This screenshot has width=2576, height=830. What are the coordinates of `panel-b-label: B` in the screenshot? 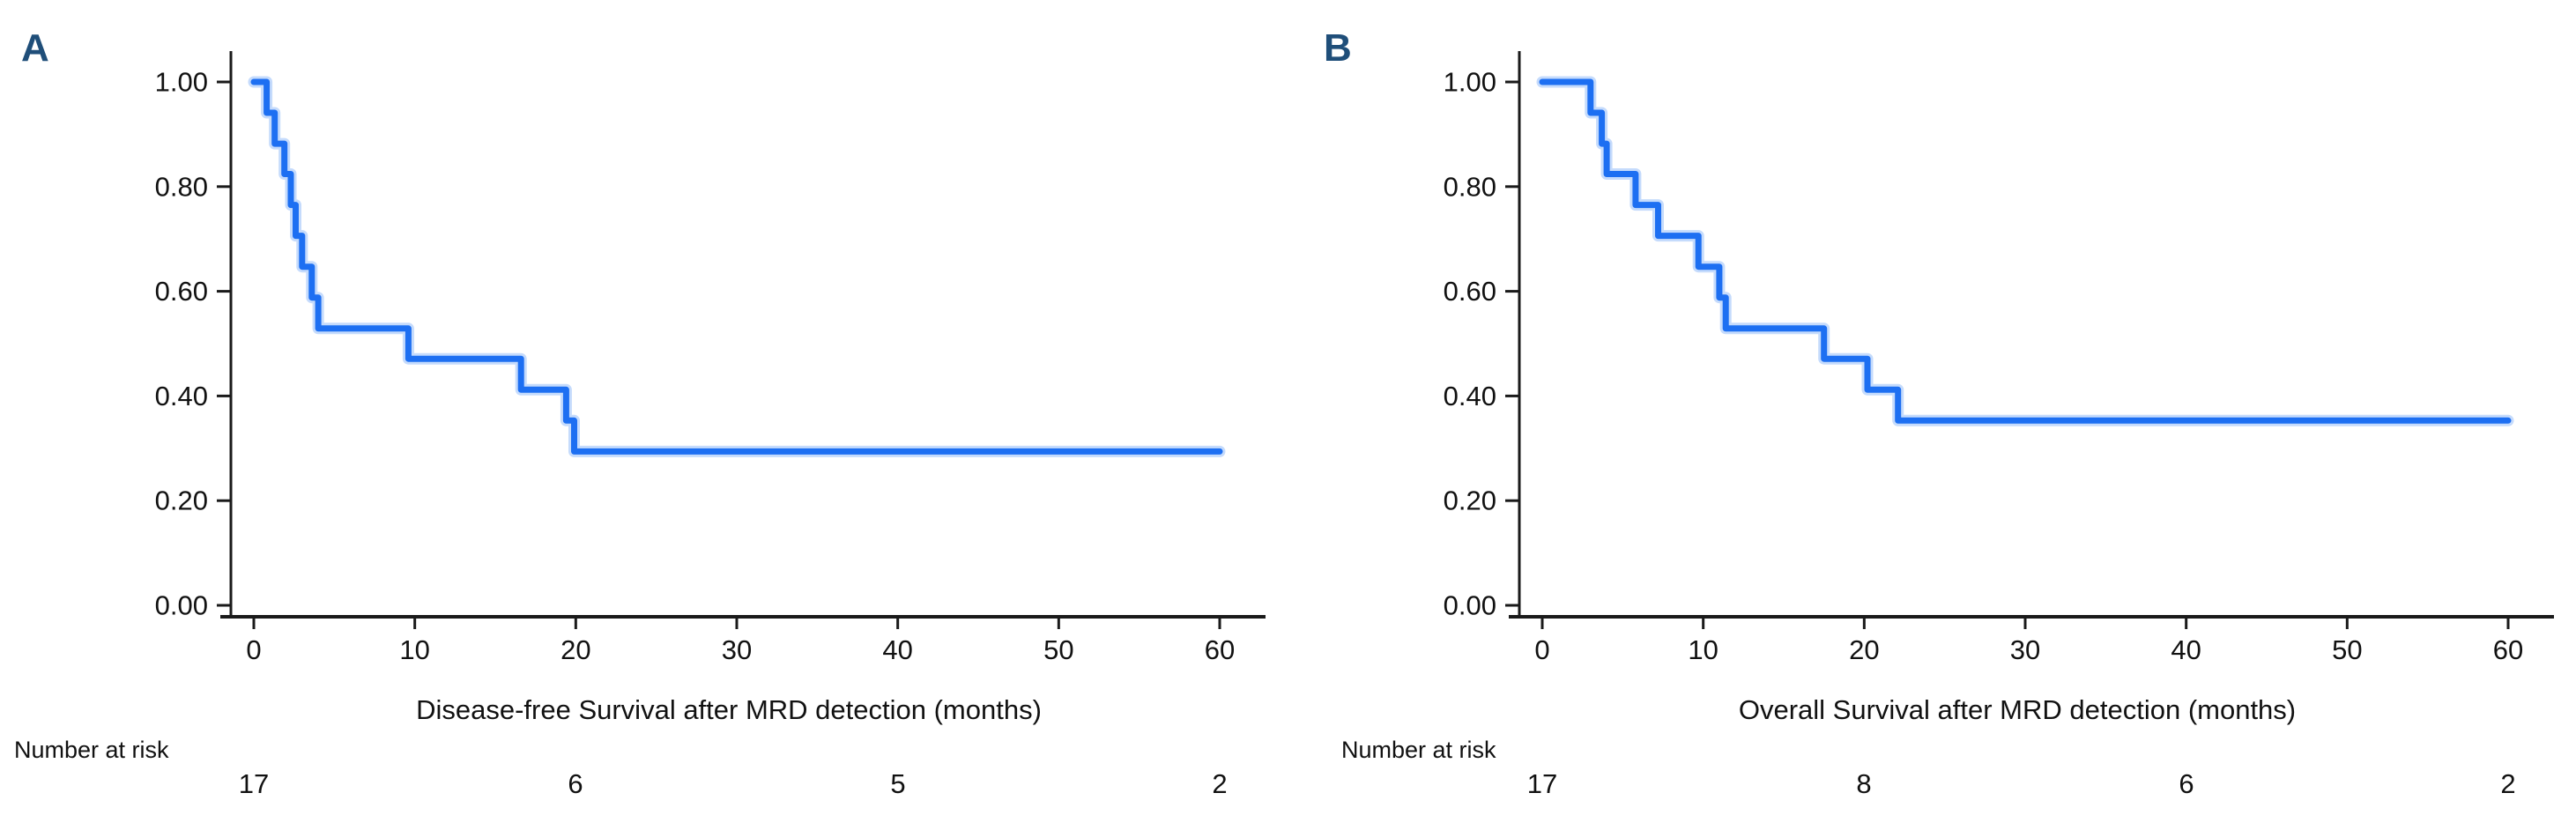 It's located at (1338, 48).